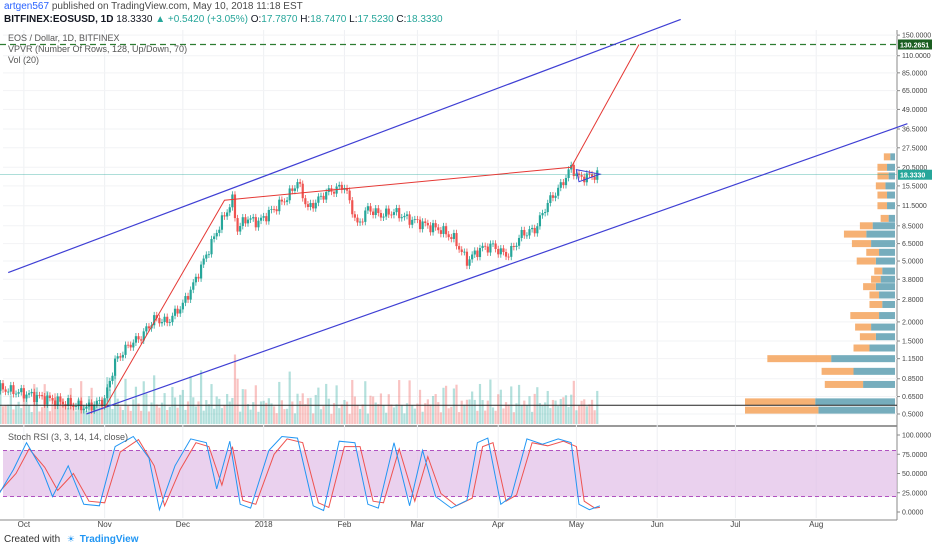 The image size is (932, 550). Describe the element at coordinates (64, 38) in the screenshot. I see `series-legend: EOS / Dollar, 1D, BITFINEX` at that location.